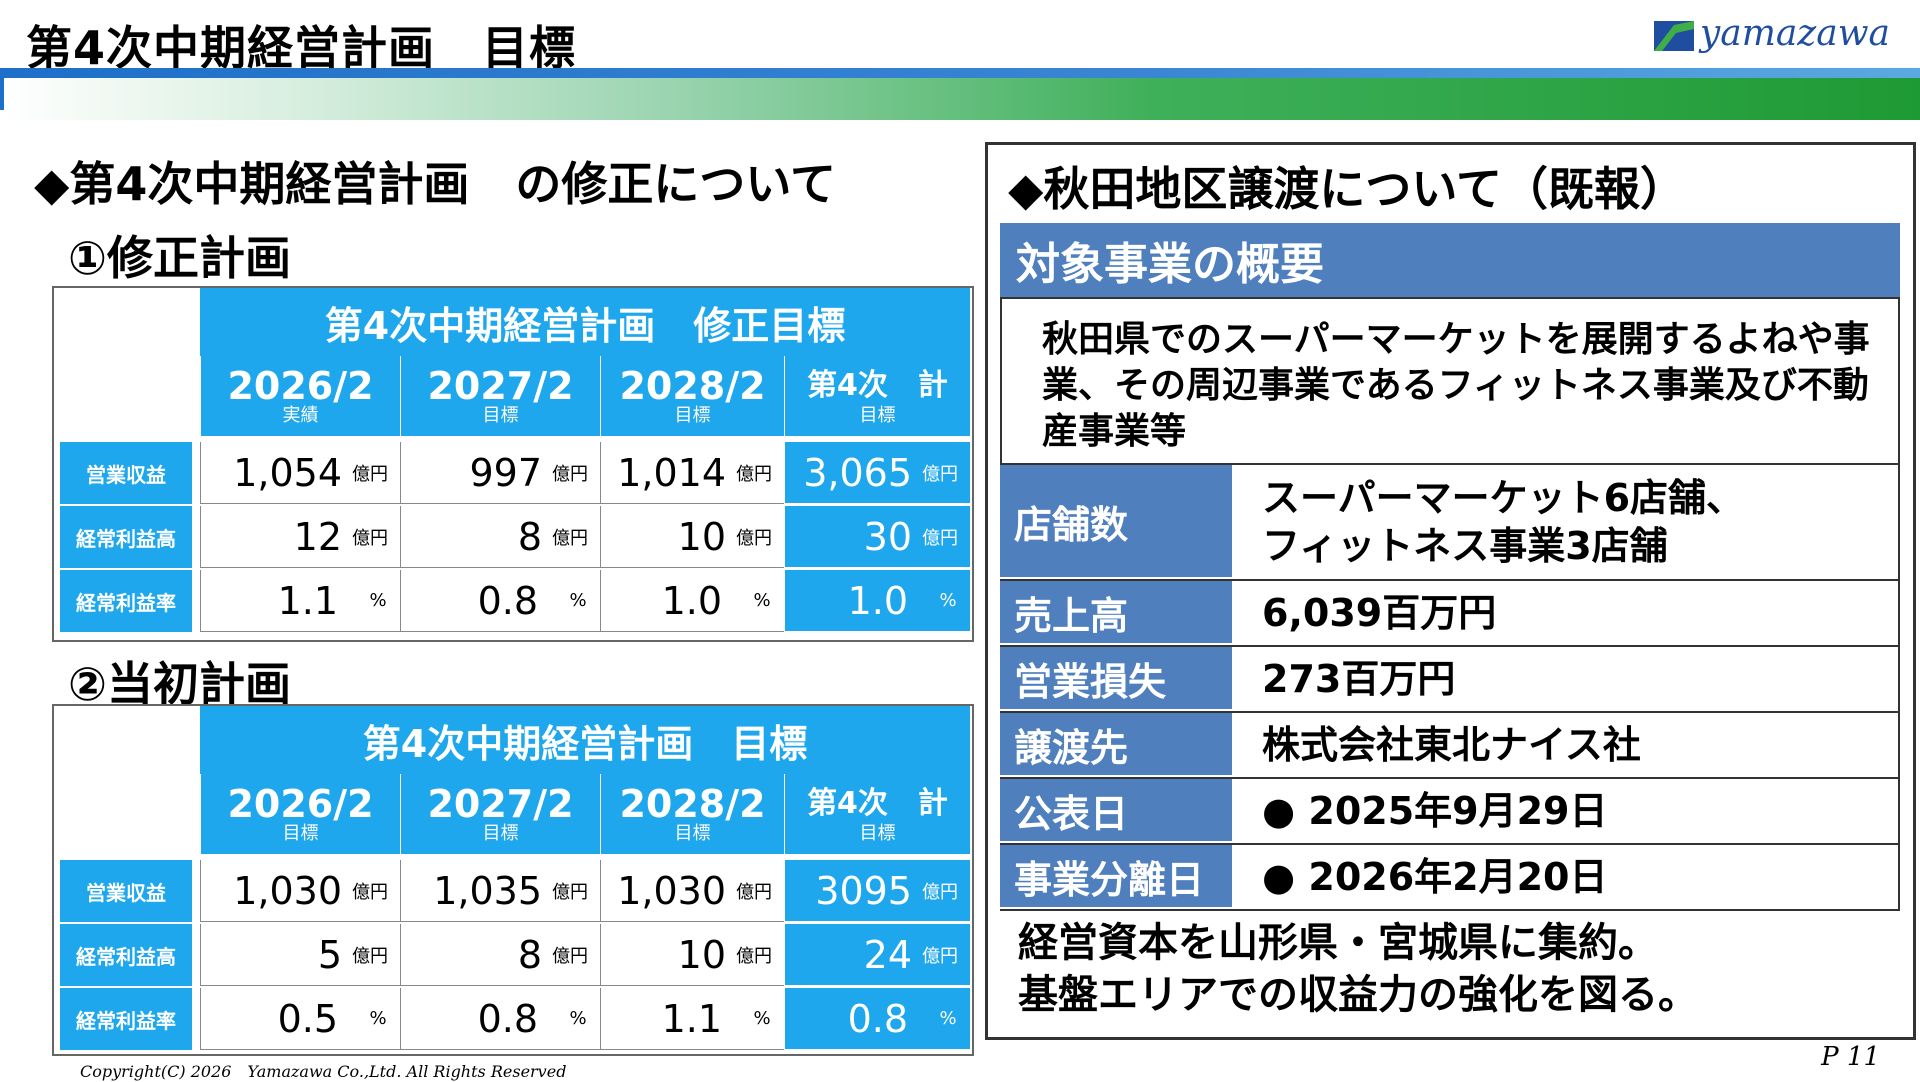 The width and height of the screenshot is (1920, 1082). Describe the element at coordinates (505, 472) in the screenshot. I see `cell-value: 997` at that location.